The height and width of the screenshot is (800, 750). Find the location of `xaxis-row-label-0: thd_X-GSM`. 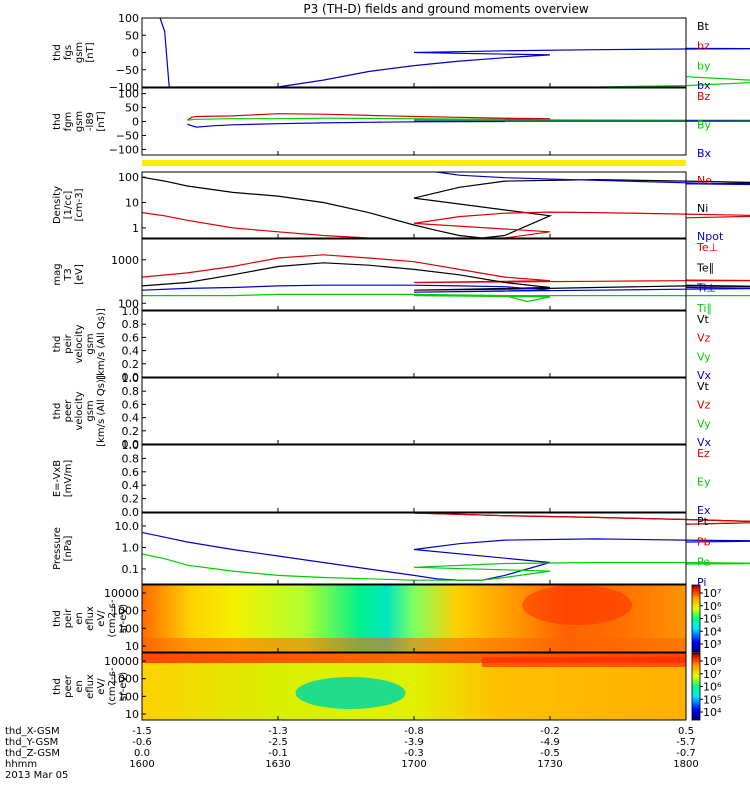

xaxis-row-label-0: thd_X-GSM is located at coordinates (32, 731).